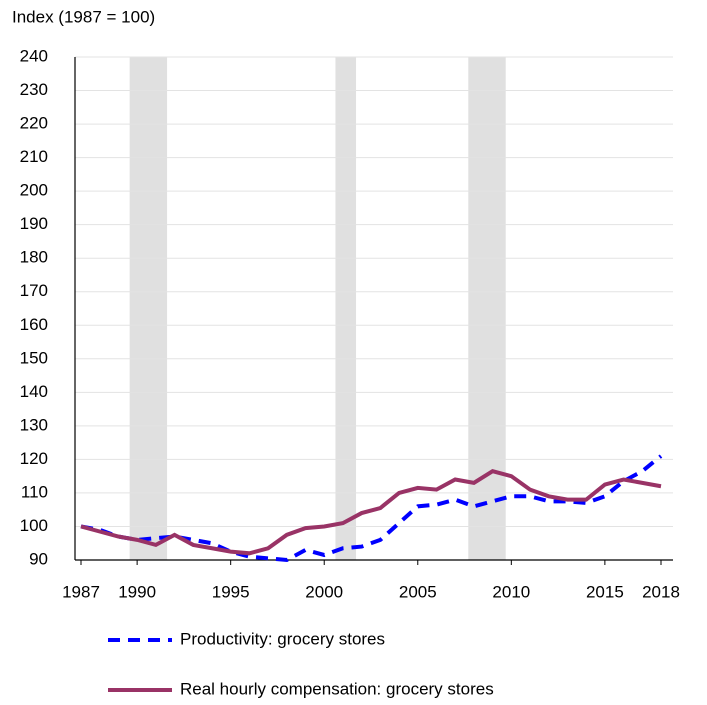 This screenshot has width=707, height=705. What do you see at coordinates (605, 591) in the screenshot?
I see `x-tick-label: 2015` at bounding box center [605, 591].